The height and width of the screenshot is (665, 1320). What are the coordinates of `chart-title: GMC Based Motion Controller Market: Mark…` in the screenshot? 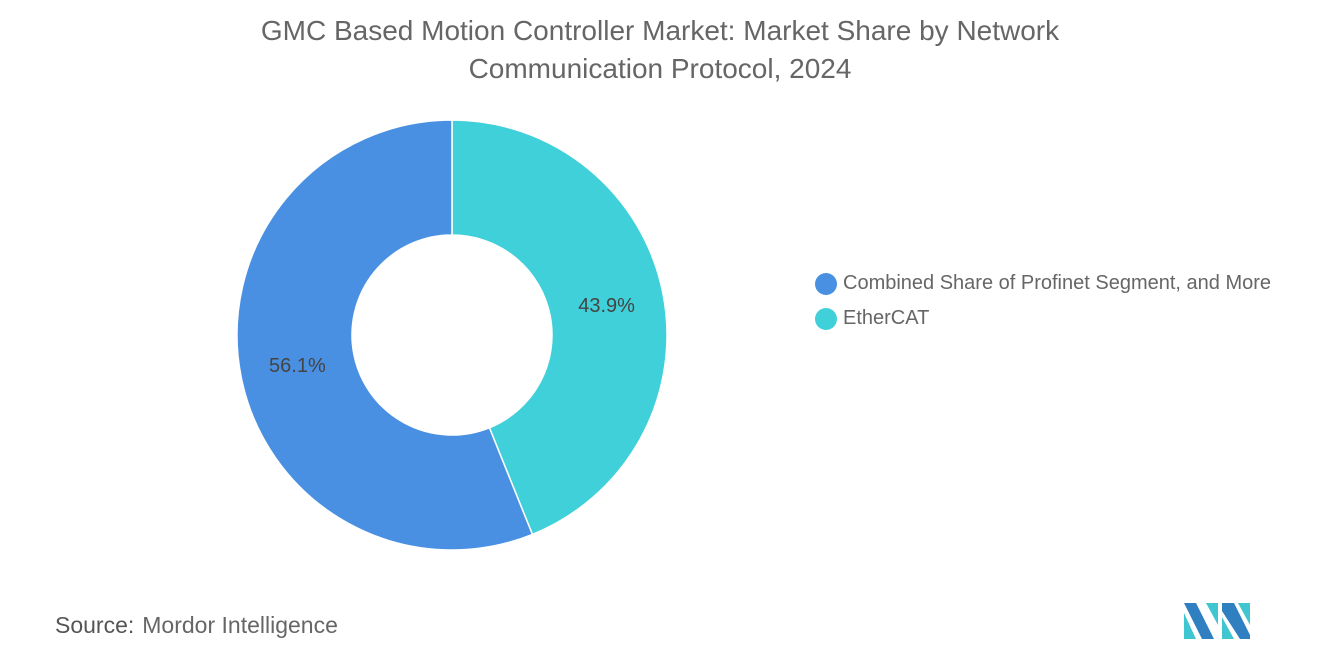 It's located at (660, 49).